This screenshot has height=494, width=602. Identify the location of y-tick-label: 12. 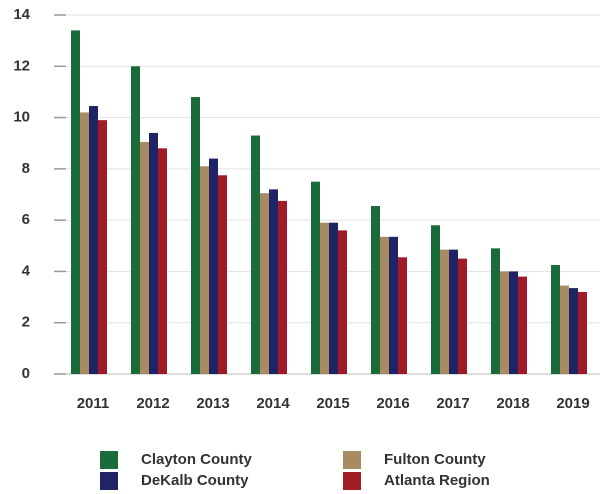
(21, 65).